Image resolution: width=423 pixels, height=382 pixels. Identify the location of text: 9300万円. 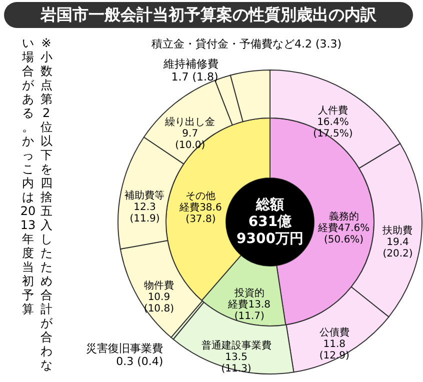
(270, 239).